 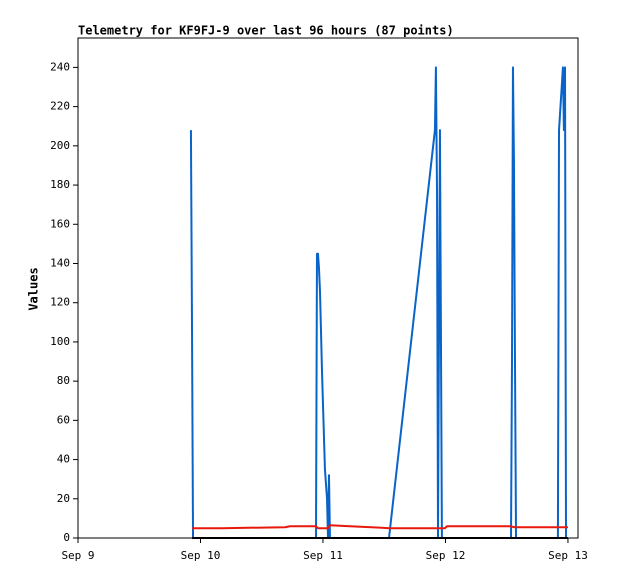 What do you see at coordinates (60, 223) in the screenshot?
I see `y-tick-label: 160` at bounding box center [60, 223].